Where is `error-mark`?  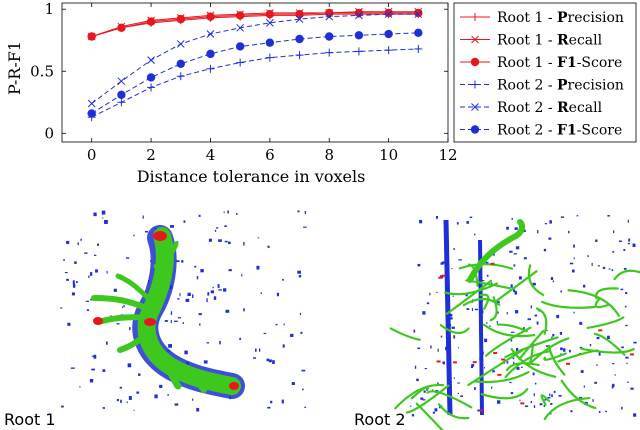 error-mark is located at coordinates (568, 363).